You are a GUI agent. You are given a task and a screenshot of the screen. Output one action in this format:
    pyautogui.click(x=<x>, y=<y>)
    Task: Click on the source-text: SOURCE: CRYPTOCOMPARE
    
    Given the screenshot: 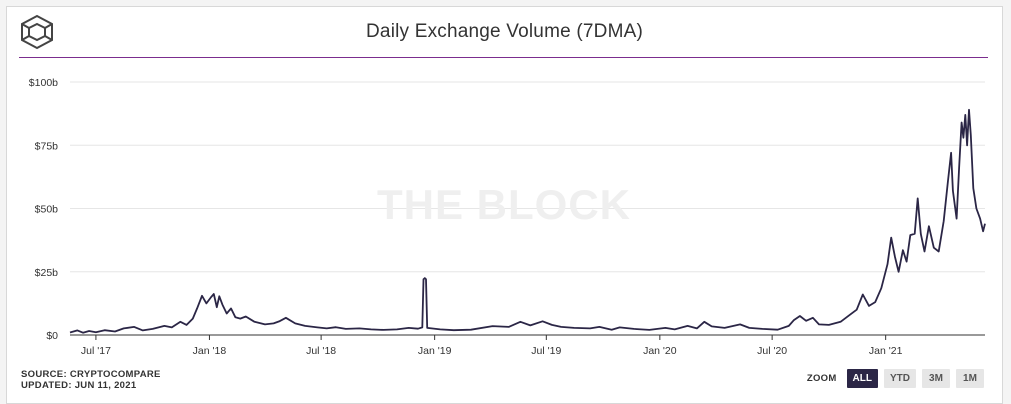 What is the action you would take?
    pyautogui.click(x=91, y=374)
    